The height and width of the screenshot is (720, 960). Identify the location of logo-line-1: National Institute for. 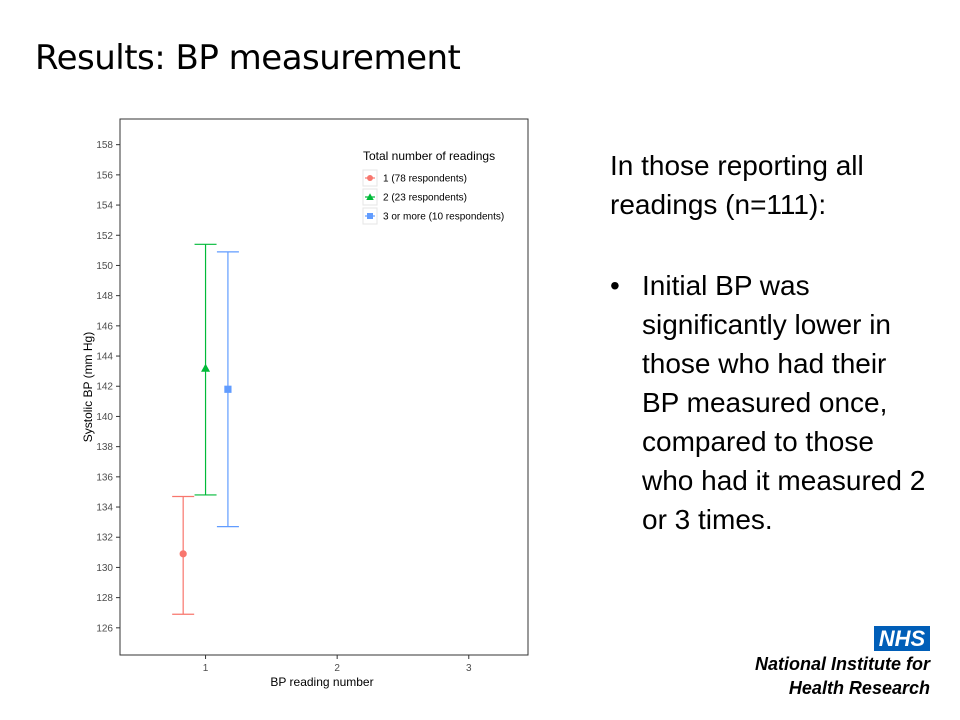
(842, 664).